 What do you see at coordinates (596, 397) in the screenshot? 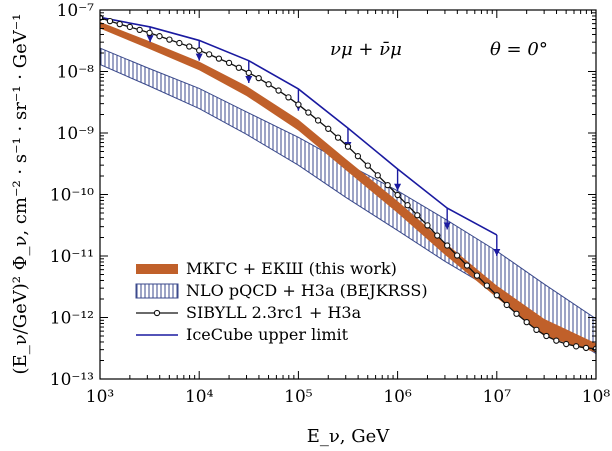
I see `x-tick-label: 10⁸` at bounding box center [596, 397].